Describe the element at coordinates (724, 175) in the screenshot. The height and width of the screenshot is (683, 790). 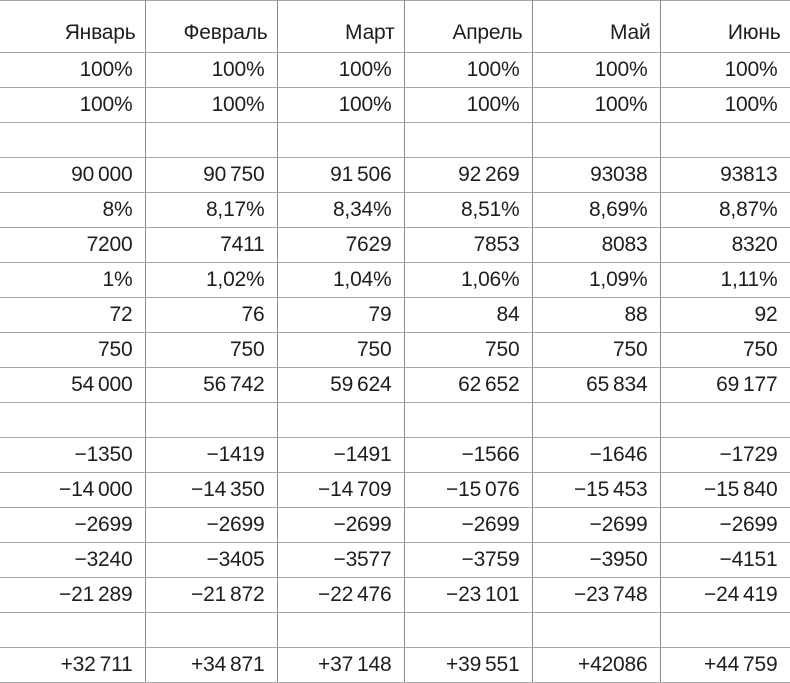
I see `table-cell: 93813` at that location.